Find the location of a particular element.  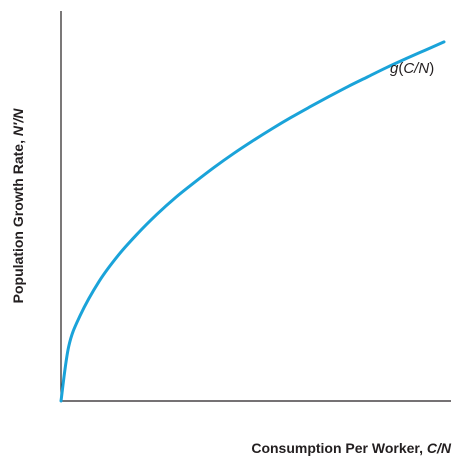

y-axis-title-text: Population Growth Rate, is located at coordinates (18, 219).